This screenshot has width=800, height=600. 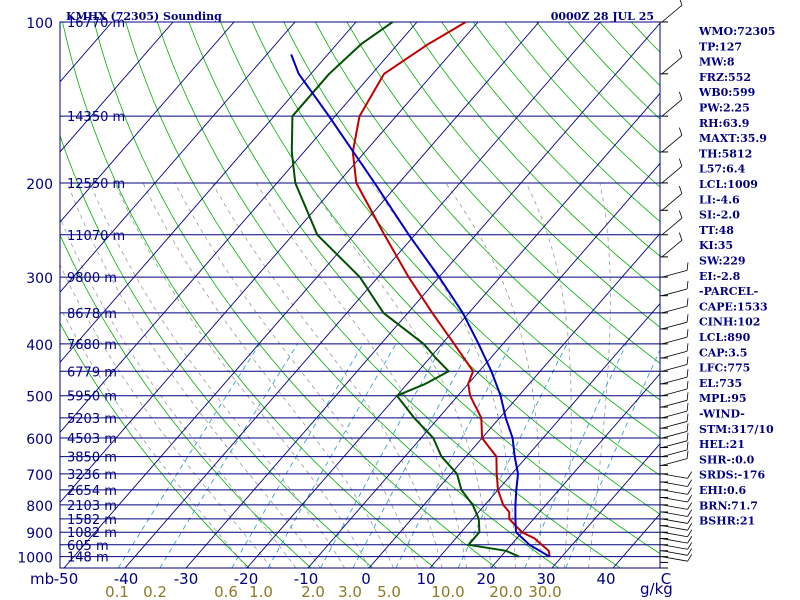 I want to click on index-line: MAXT:35.9, so click(x=733, y=138).